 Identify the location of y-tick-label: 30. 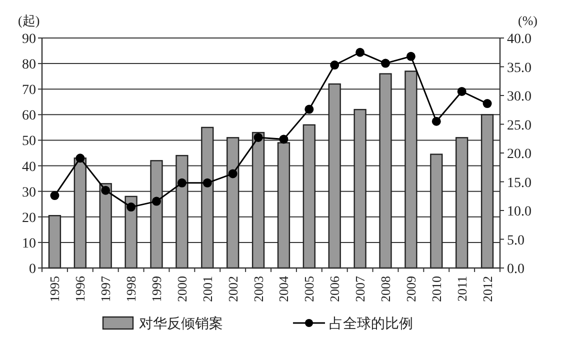
(29, 192).